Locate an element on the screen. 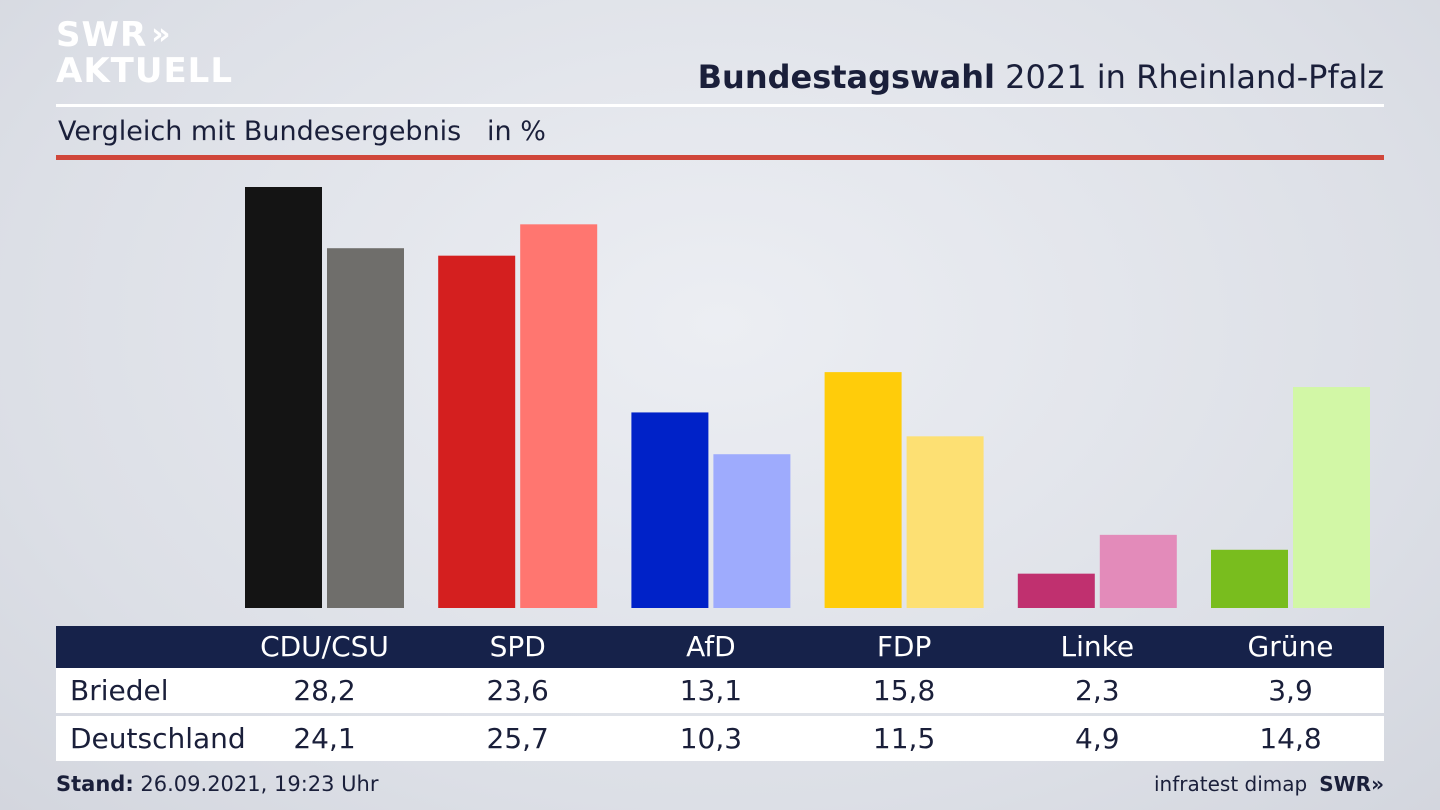  bar-spd-deutschland is located at coordinates (559, 416).